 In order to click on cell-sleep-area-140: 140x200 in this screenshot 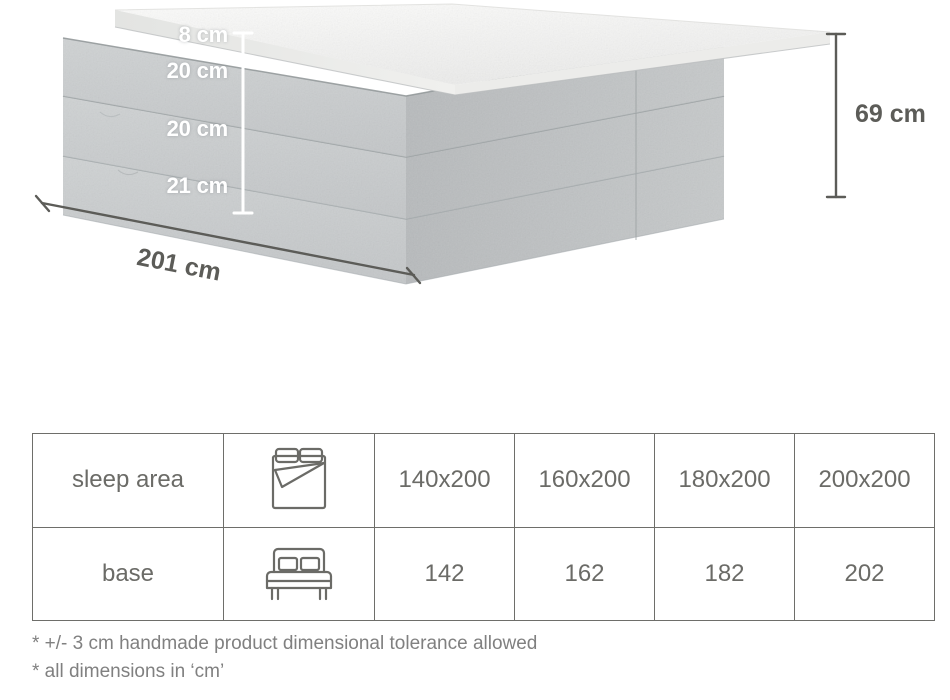, I will do `click(444, 480)`.